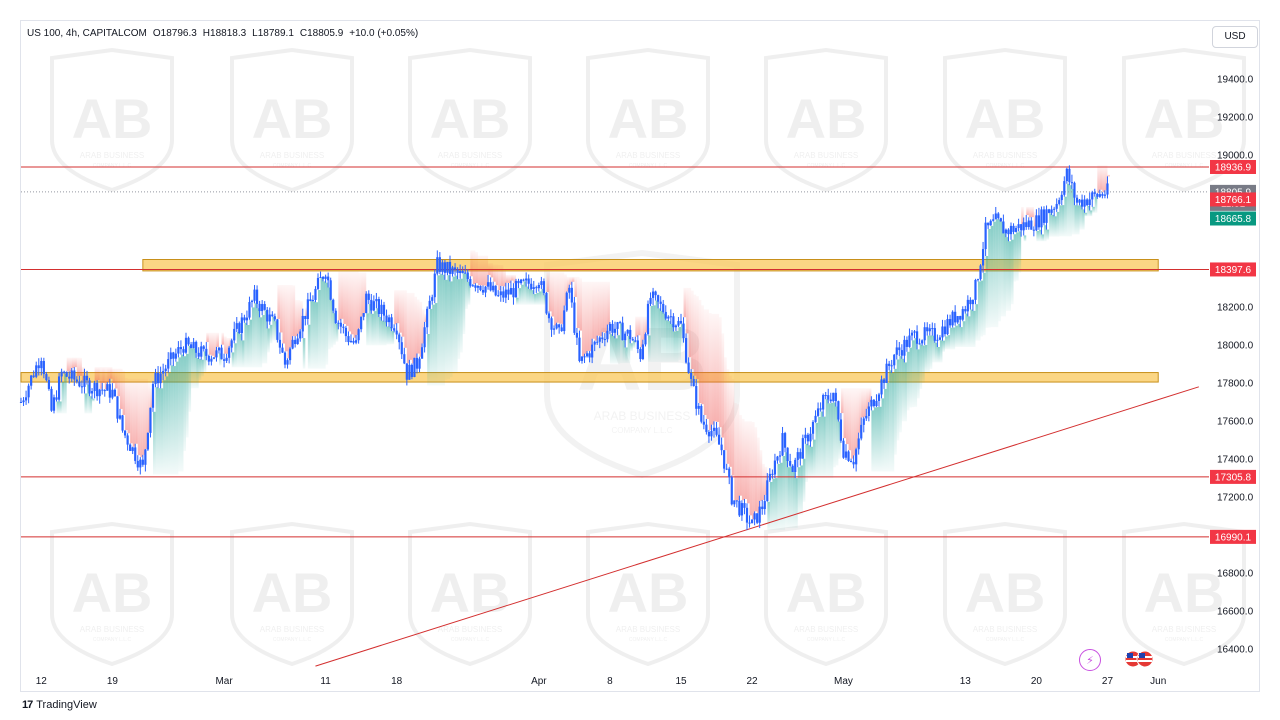 The height and width of the screenshot is (720, 1280). I want to click on x-tick-label: 8, so click(610, 681).